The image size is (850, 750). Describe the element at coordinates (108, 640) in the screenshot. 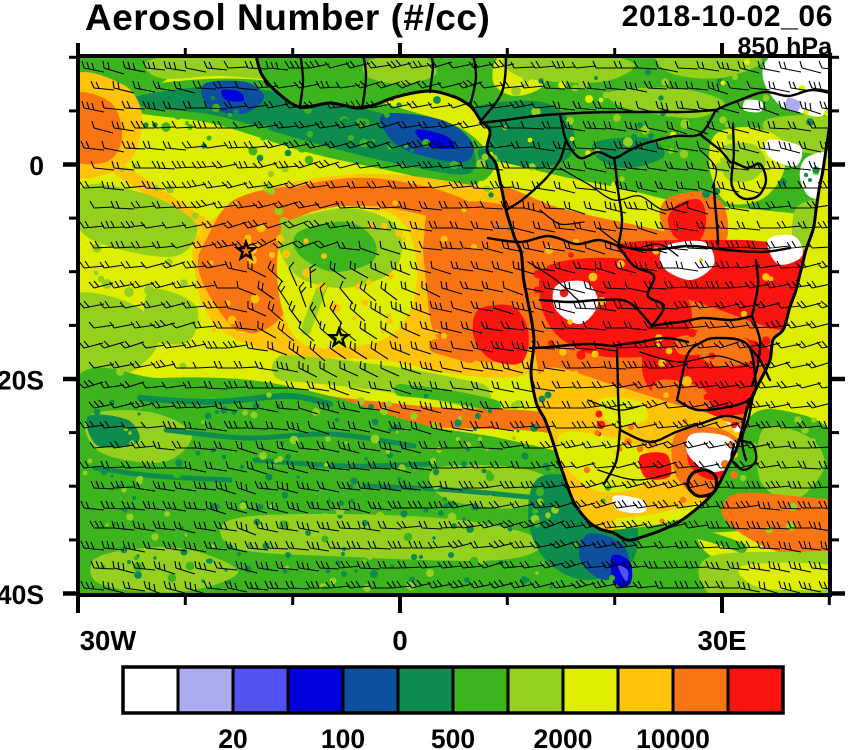

I see `svg-text: 30W` at that location.